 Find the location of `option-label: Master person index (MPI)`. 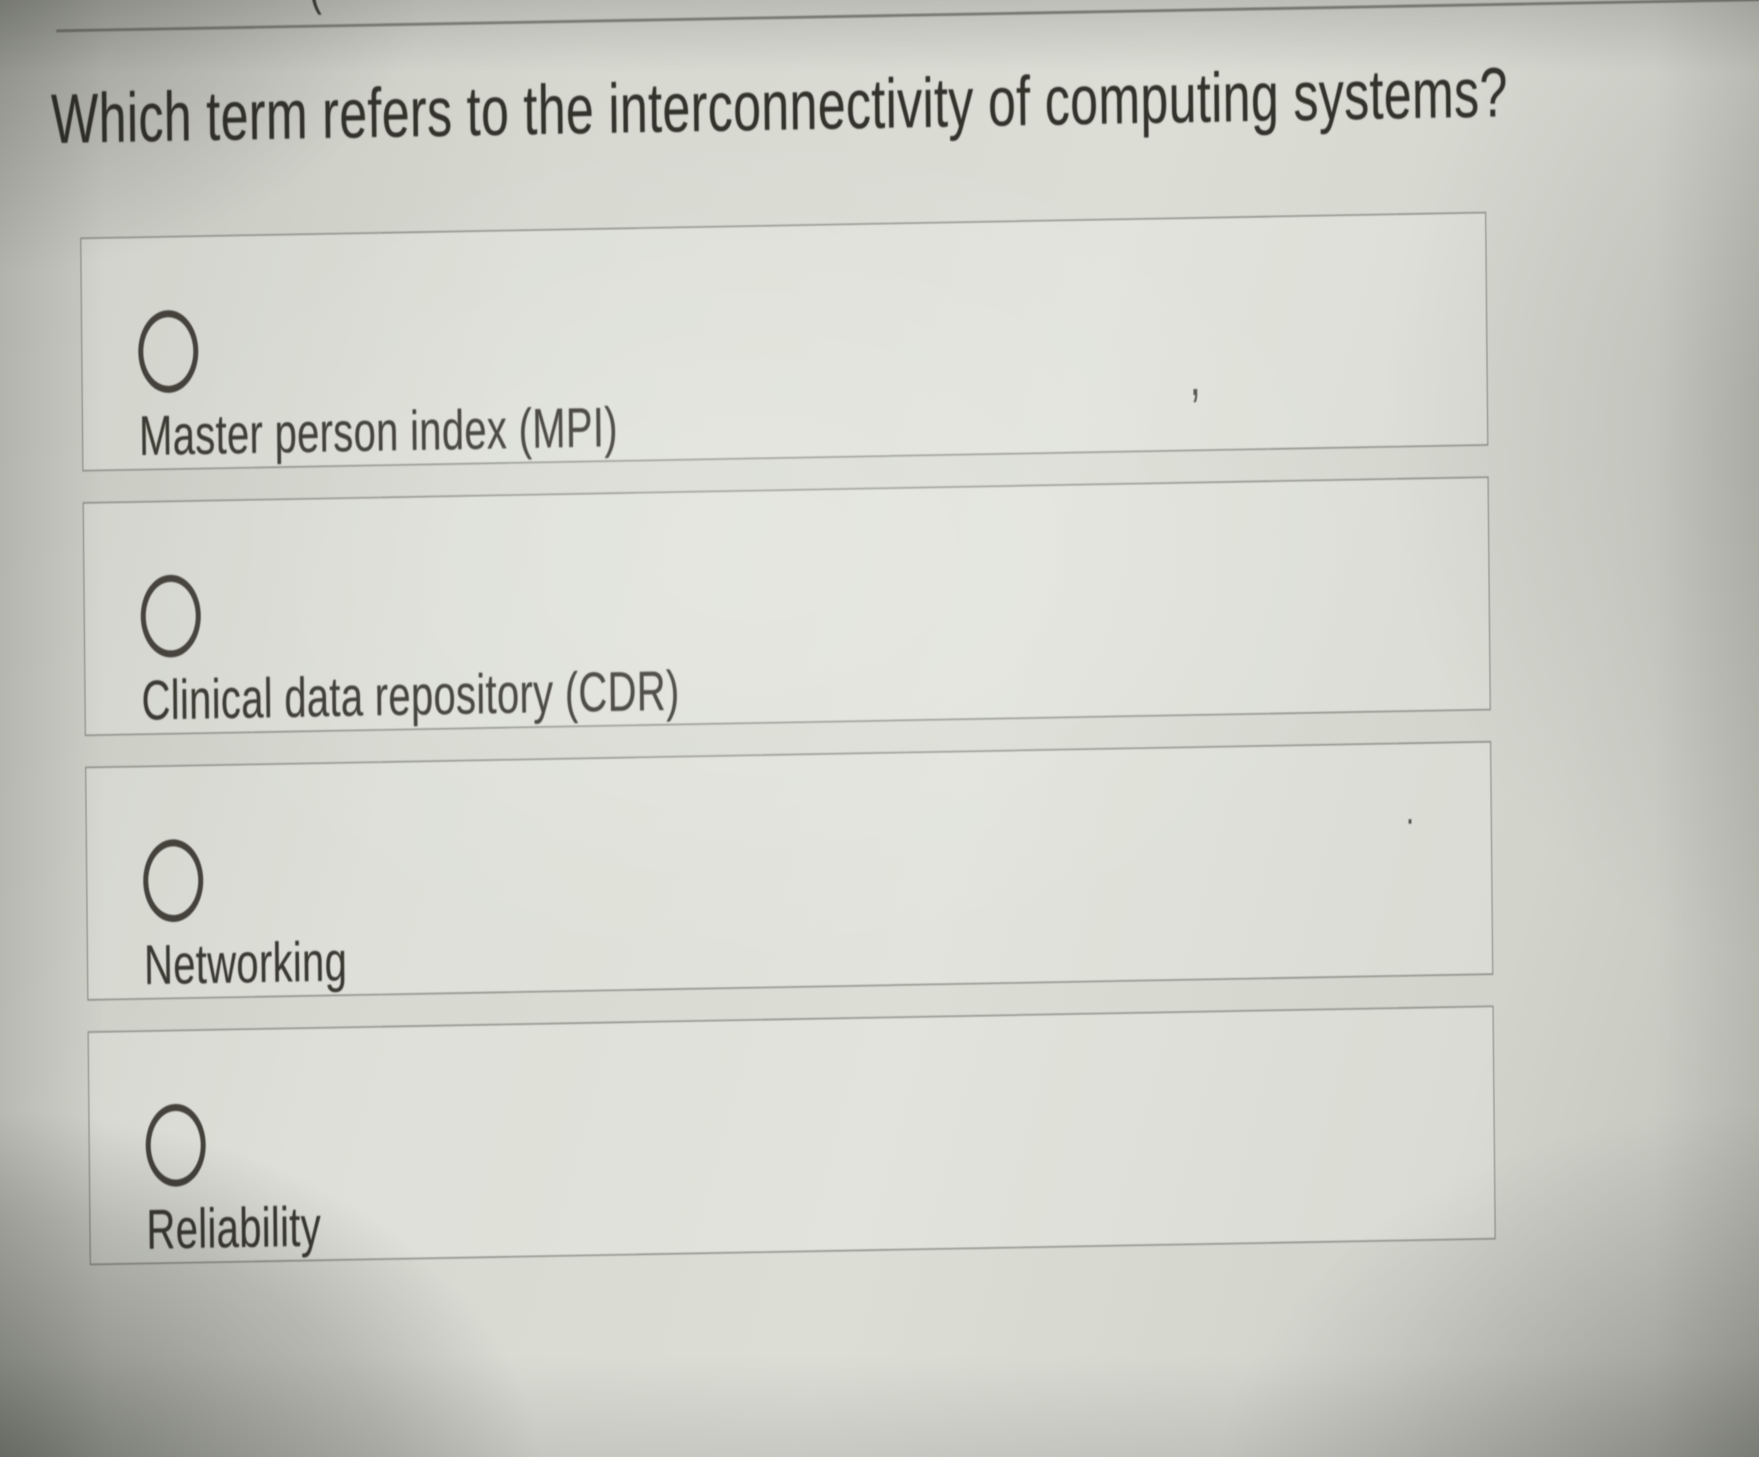

option-label: Master person index (MPI) is located at coordinates (378, 432).